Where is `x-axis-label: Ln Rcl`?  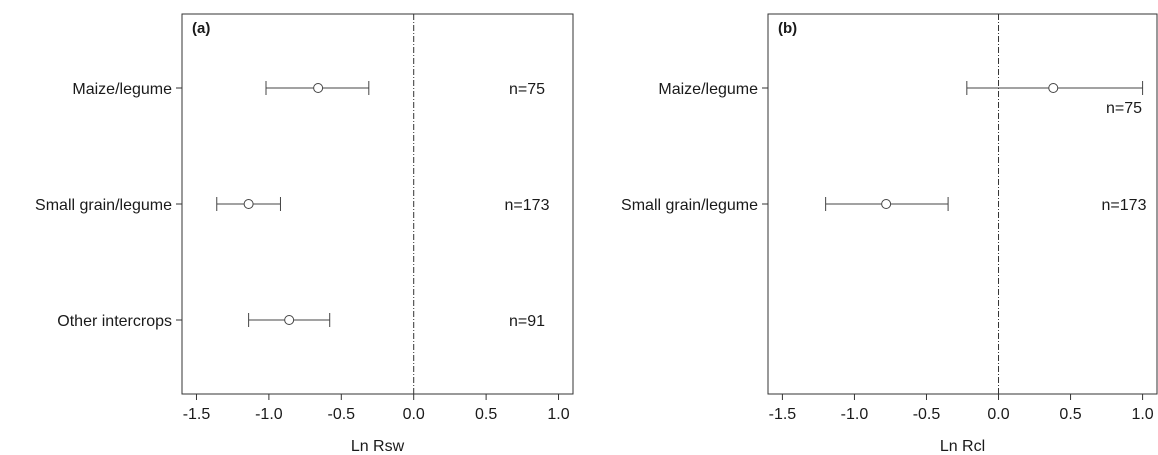 x-axis-label: Ln Rcl is located at coordinates (962, 446).